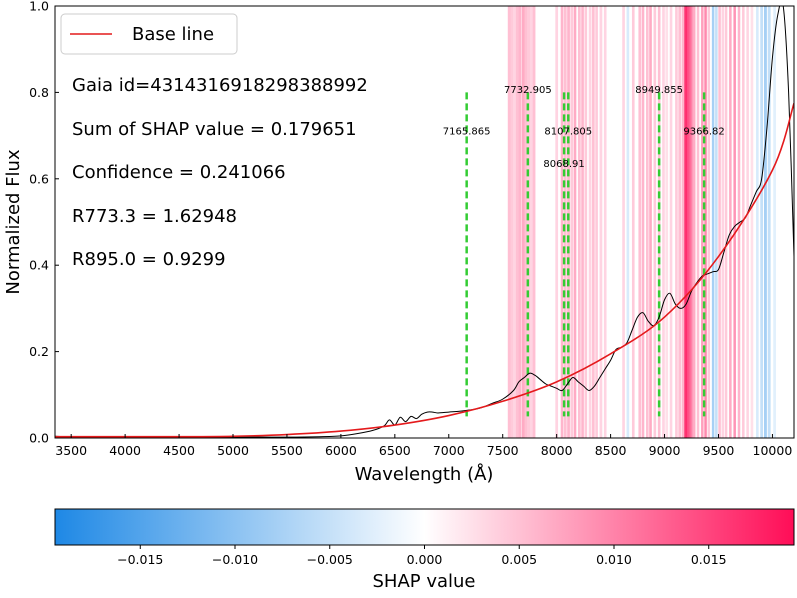  What do you see at coordinates (563, 164) in the screenshot?
I see `marker-label: 8068.91` at bounding box center [563, 164].